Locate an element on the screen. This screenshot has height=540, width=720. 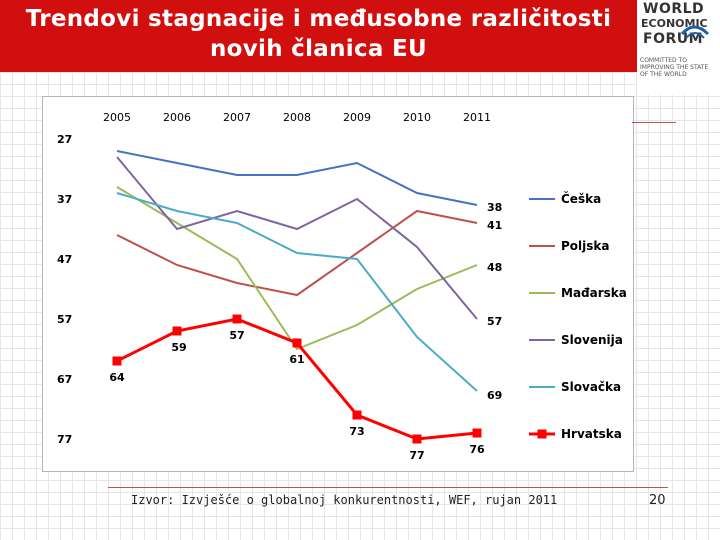
x-tick-label-2007: 2007 is located at coordinates (237, 117).